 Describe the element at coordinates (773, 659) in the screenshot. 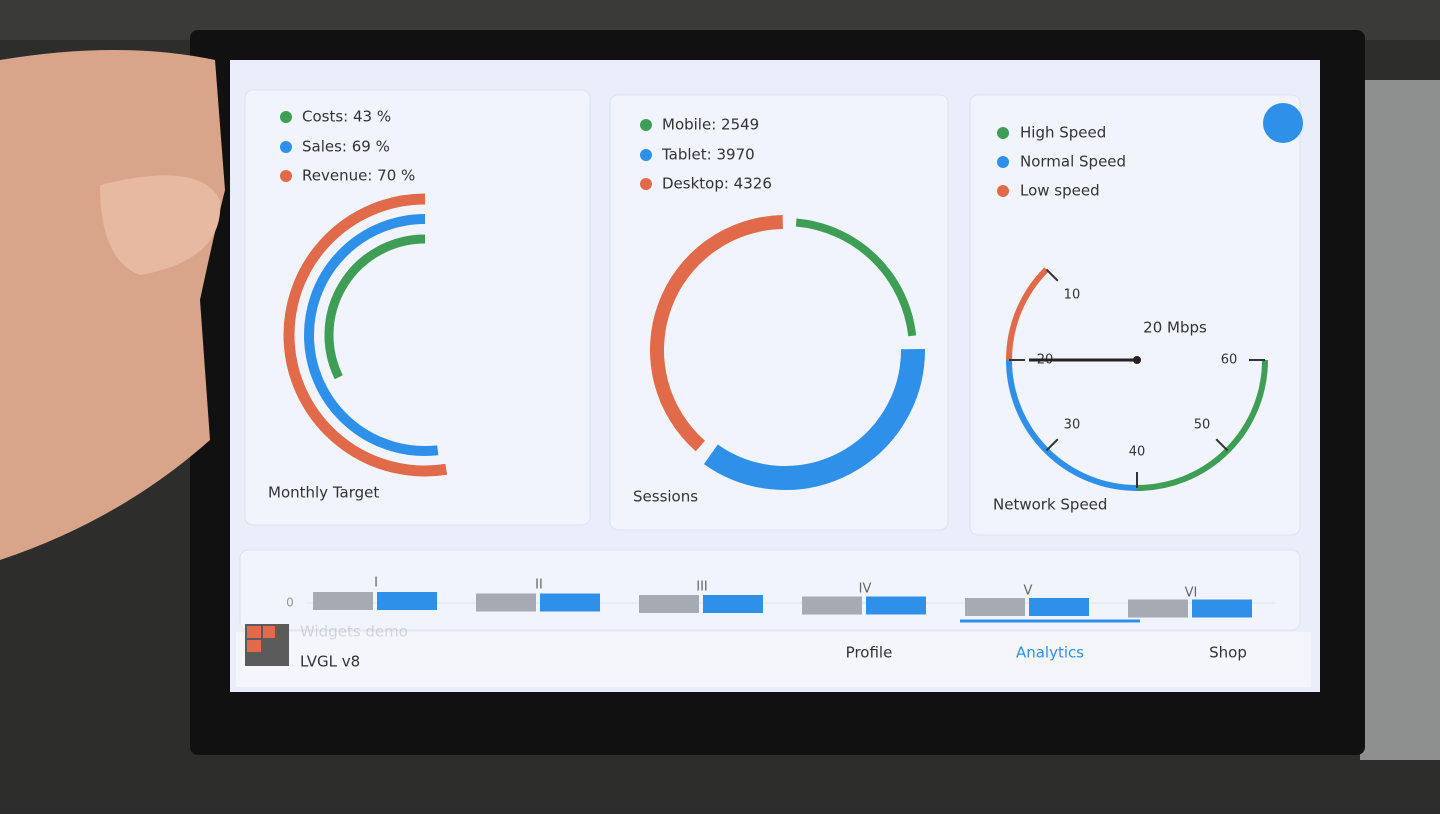

I see `tab-bar` at that location.